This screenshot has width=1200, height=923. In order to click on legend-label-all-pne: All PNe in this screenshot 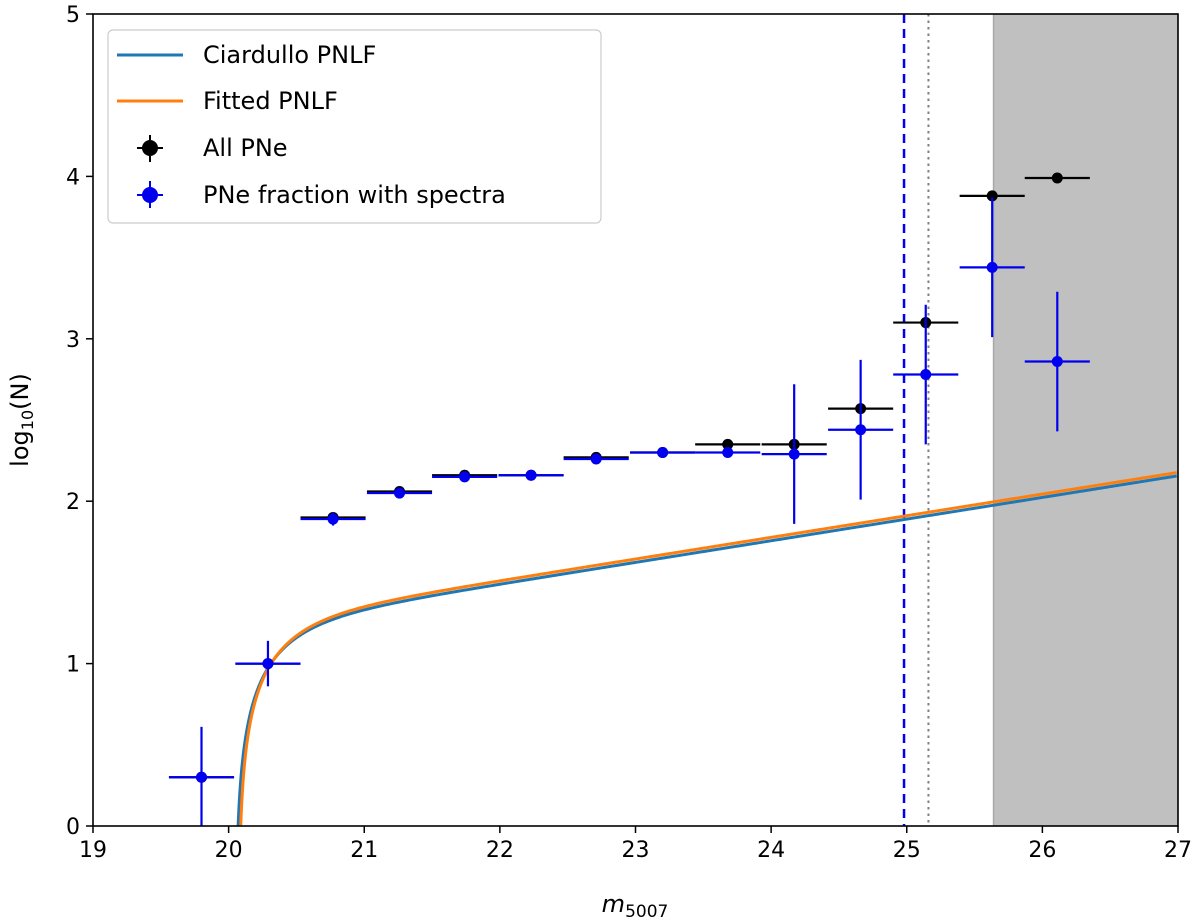, I will do `click(245, 148)`.